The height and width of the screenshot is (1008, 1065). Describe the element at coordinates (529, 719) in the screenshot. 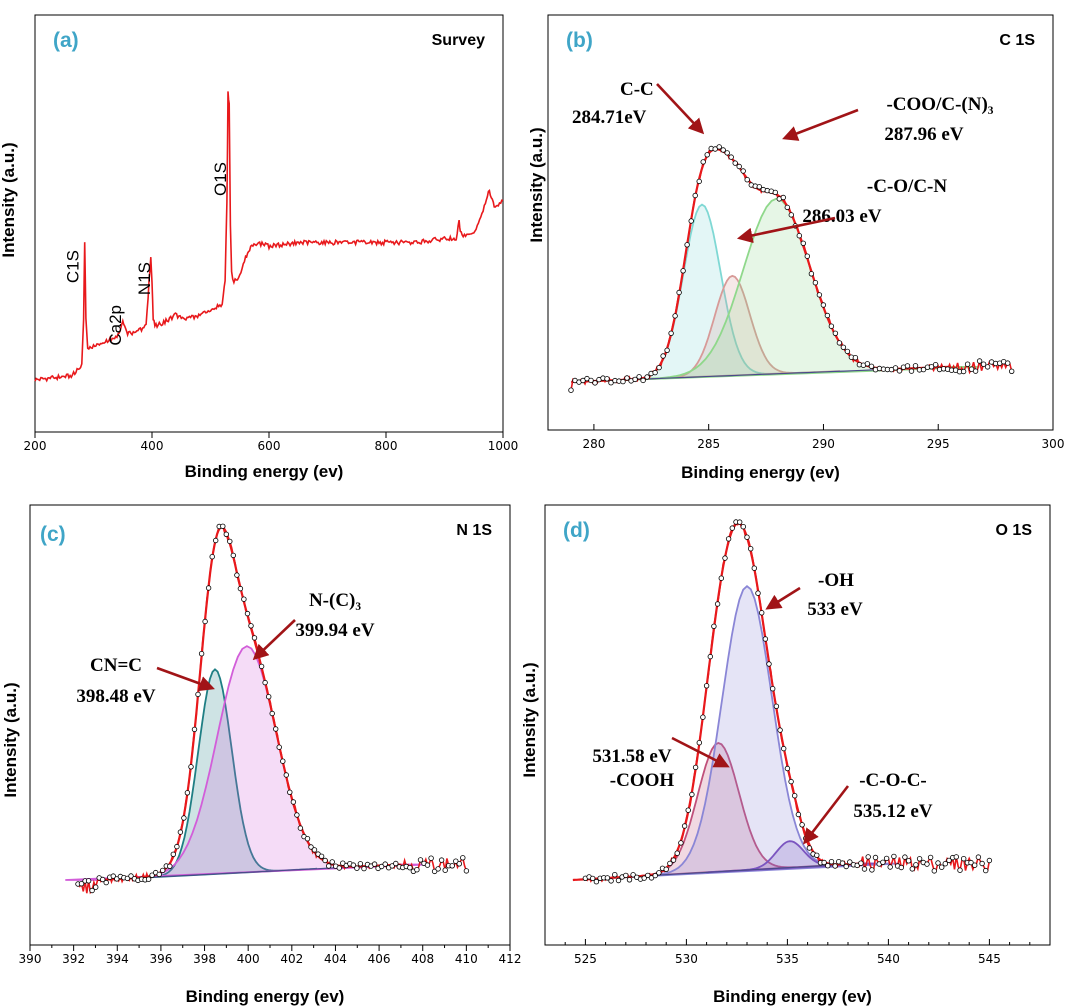

I see `y-axis-title: Intensity (a.u.)` at that location.